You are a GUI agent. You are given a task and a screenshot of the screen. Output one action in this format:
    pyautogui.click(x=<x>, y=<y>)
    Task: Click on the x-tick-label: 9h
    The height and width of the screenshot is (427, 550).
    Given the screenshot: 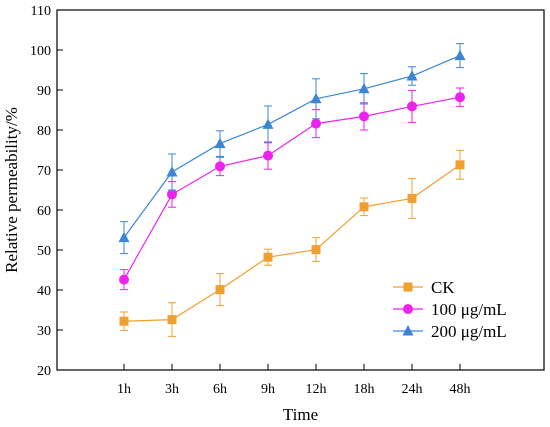 What is the action you would take?
    pyautogui.click(x=268, y=389)
    